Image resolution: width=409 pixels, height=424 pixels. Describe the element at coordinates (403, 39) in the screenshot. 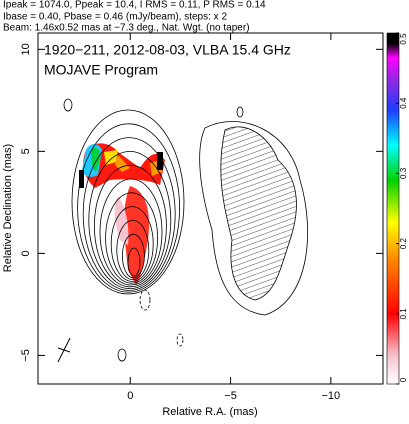

I see `colorbar-tick-label: 0.5` at that location.